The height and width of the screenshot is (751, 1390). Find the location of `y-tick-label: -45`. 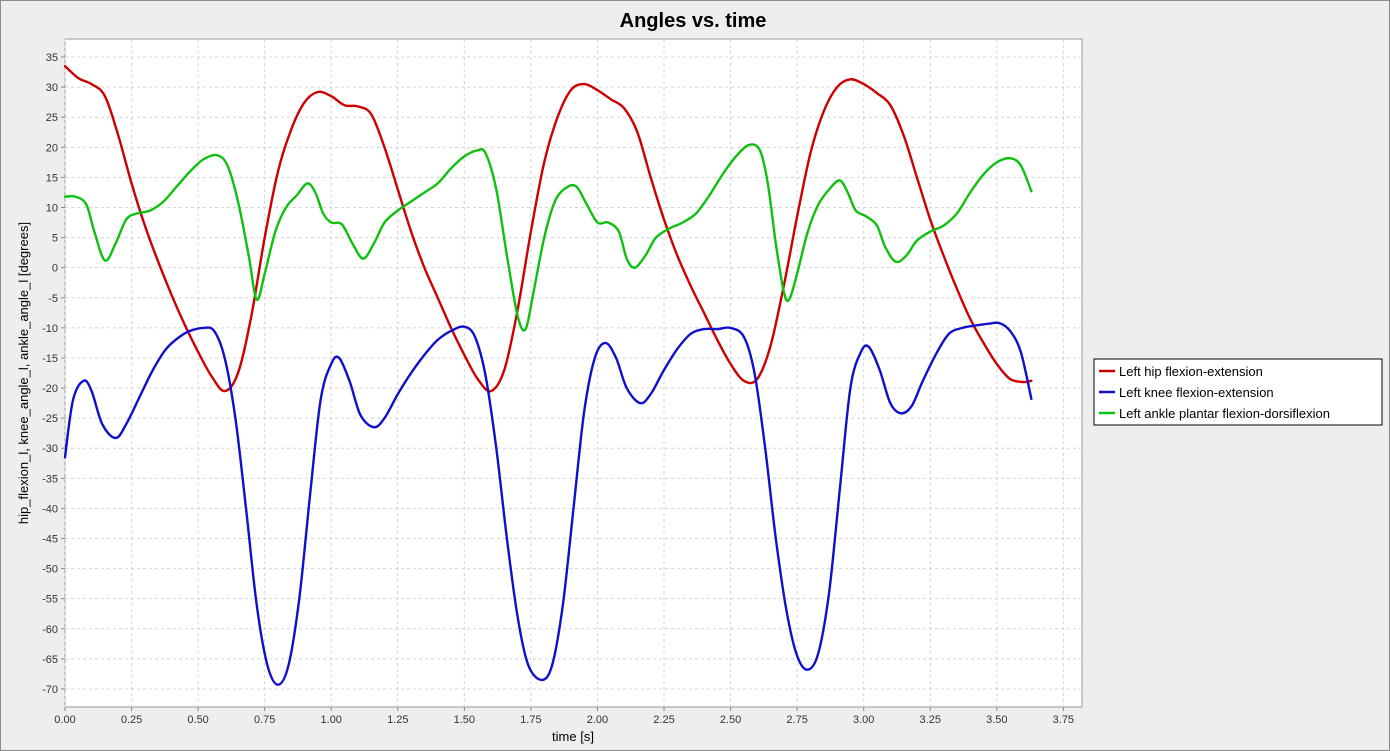

y-tick-label: -45 is located at coordinates (50, 539).